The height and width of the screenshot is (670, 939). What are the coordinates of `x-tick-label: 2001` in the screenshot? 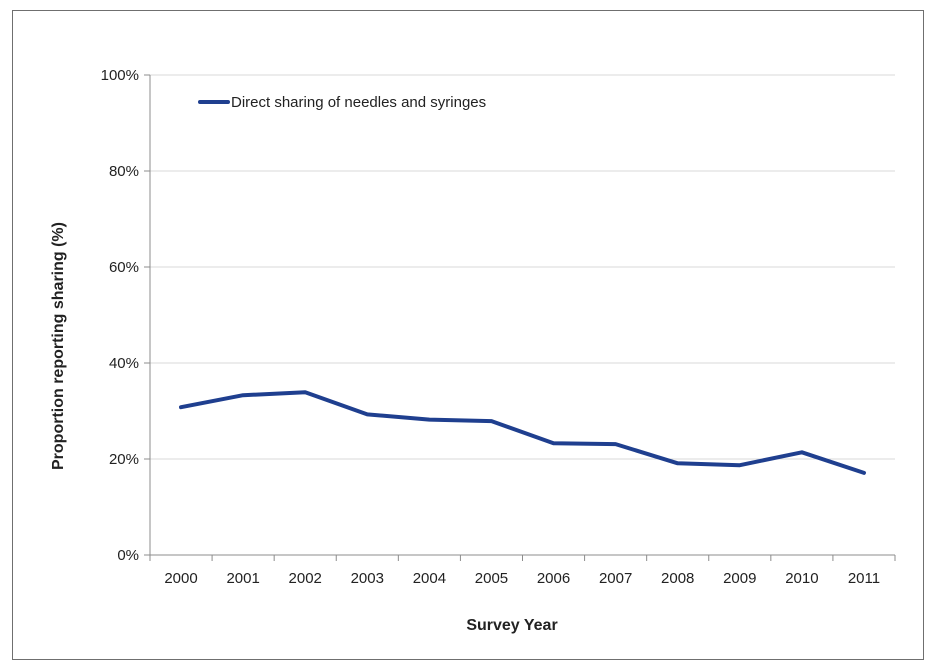 It's located at (242, 578).